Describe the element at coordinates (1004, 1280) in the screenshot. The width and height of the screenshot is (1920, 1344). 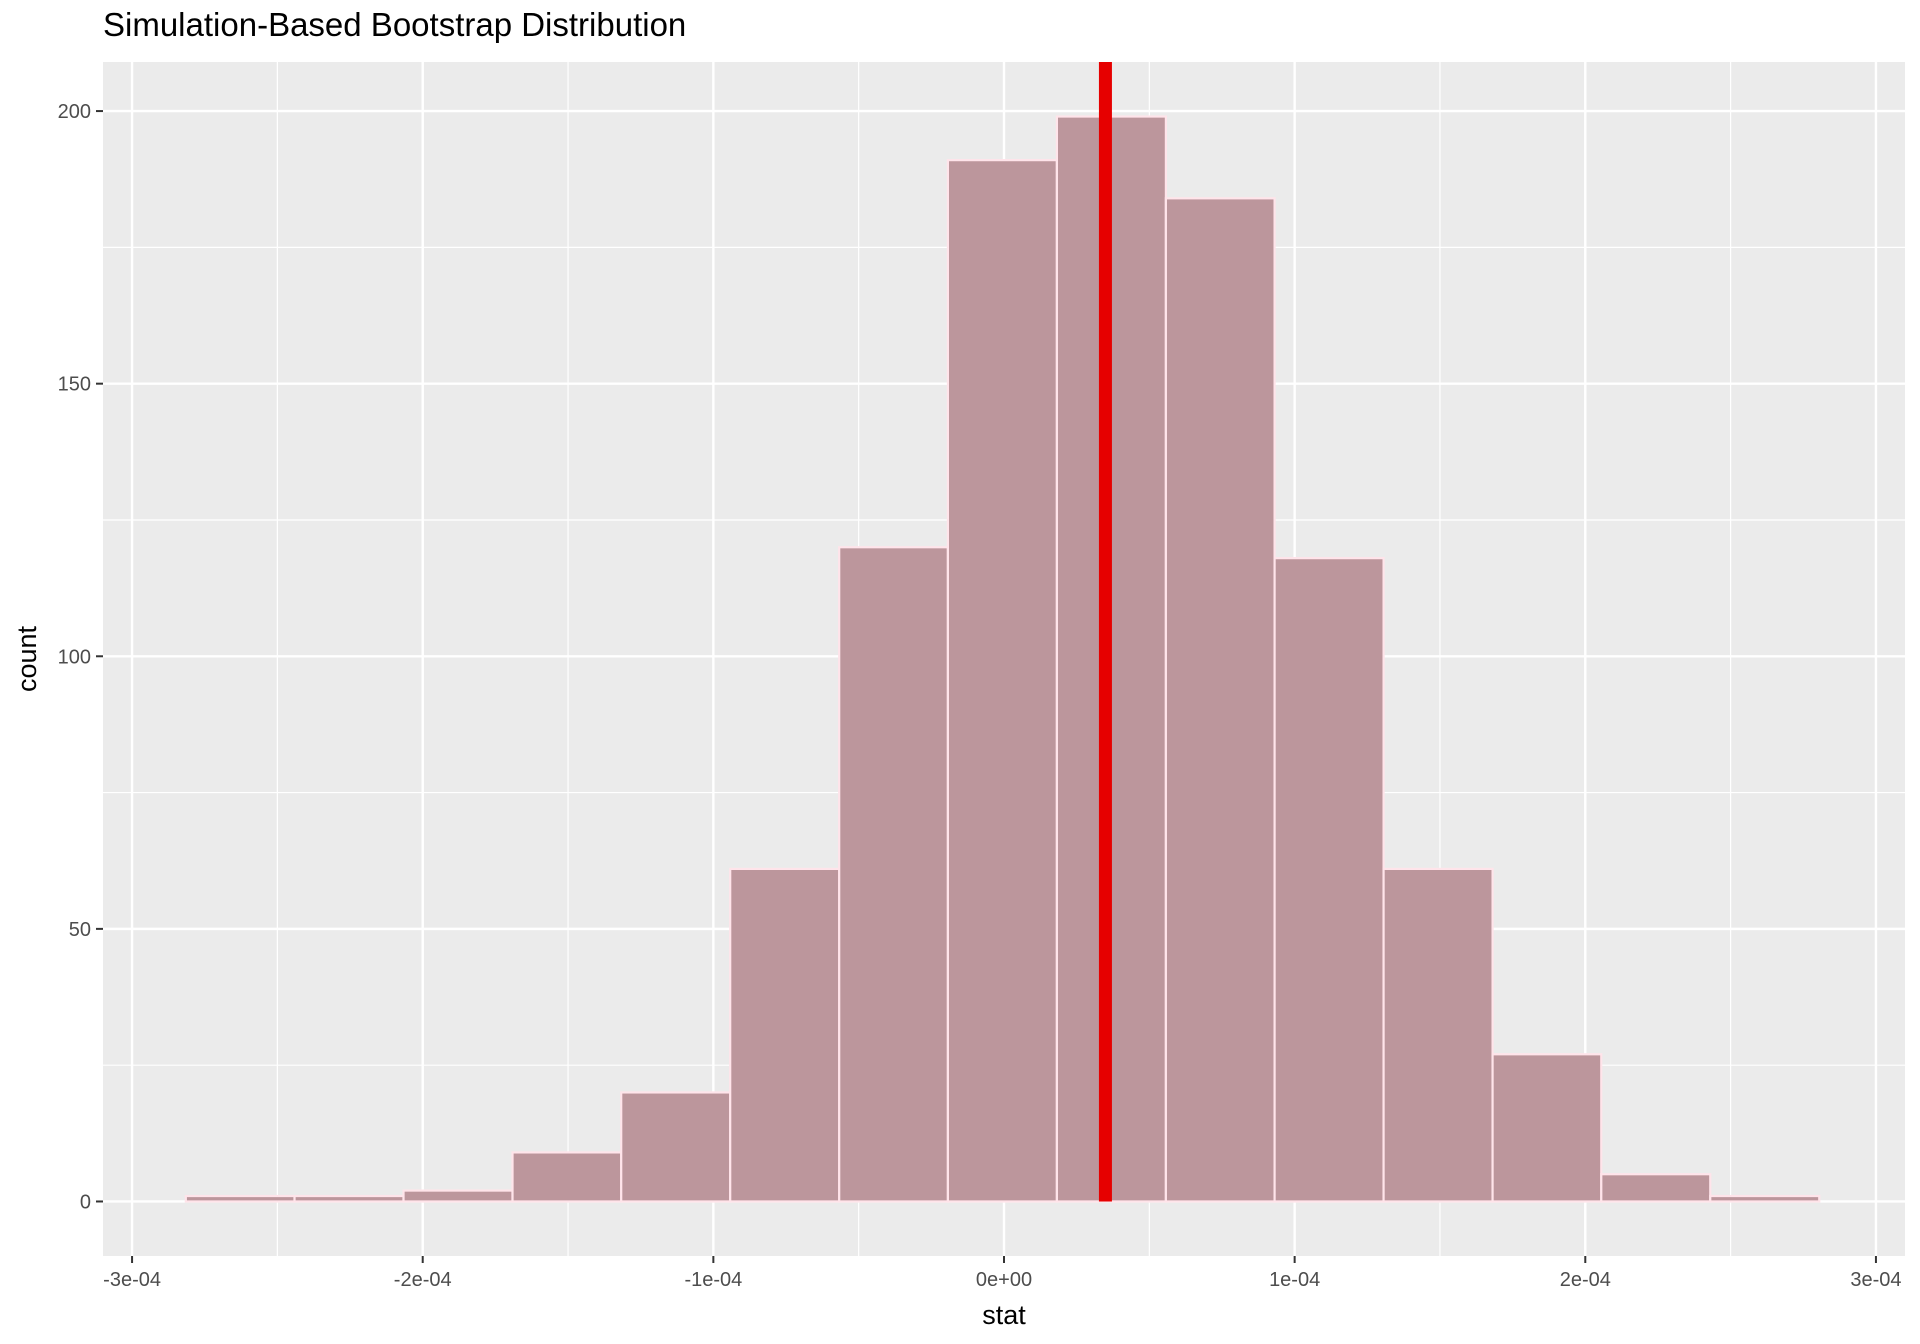
I see `x-tick-label: 0e+00` at that location.